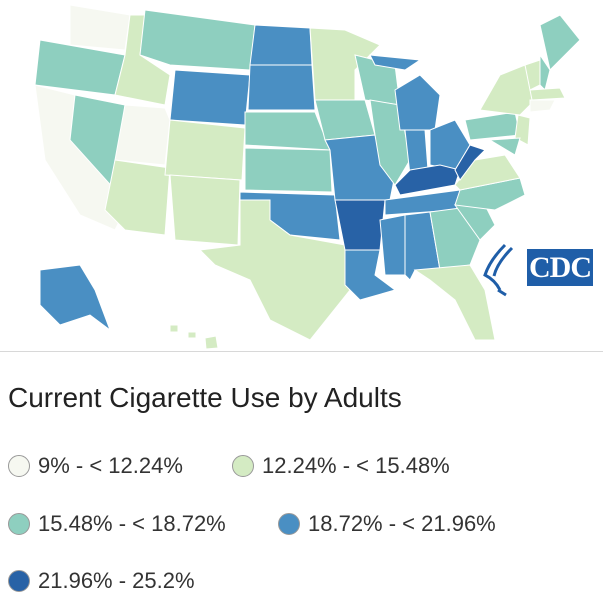 This screenshot has width=603, height=600. What do you see at coordinates (301, 351) in the screenshot?
I see `divider` at bounding box center [301, 351].